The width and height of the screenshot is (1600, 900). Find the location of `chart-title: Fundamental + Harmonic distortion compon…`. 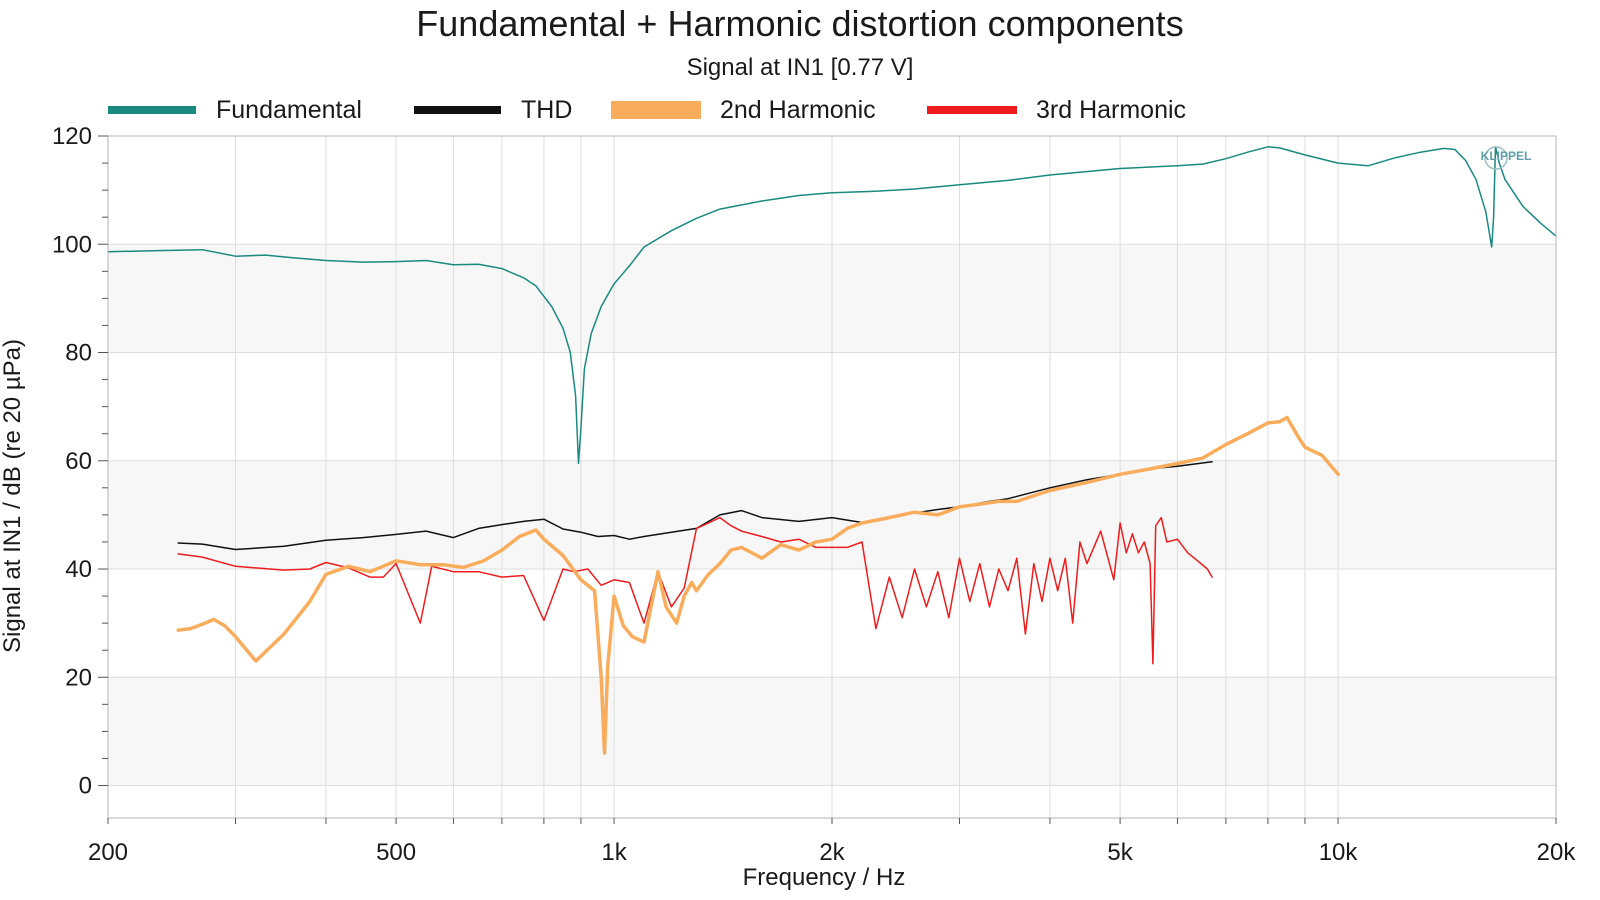

chart-title: Fundamental + Harmonic distortion compon… is located at coordinates (799, 23).